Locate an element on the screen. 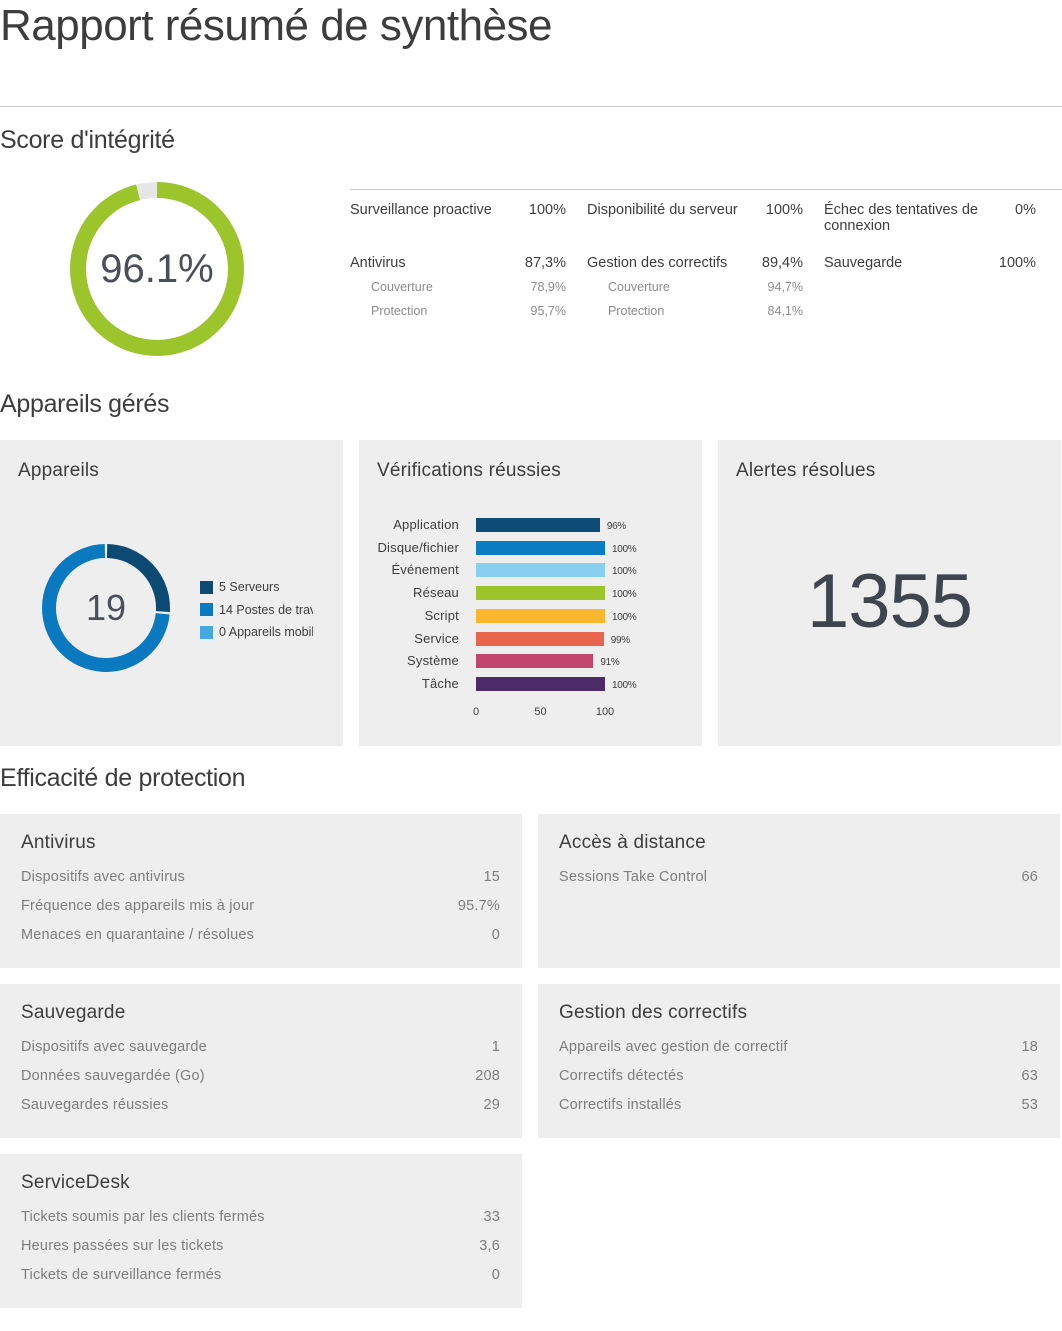 The width and height of the screenshot is (1062, 1331). metric-value: 0% is located at coordinates (1025, 210).